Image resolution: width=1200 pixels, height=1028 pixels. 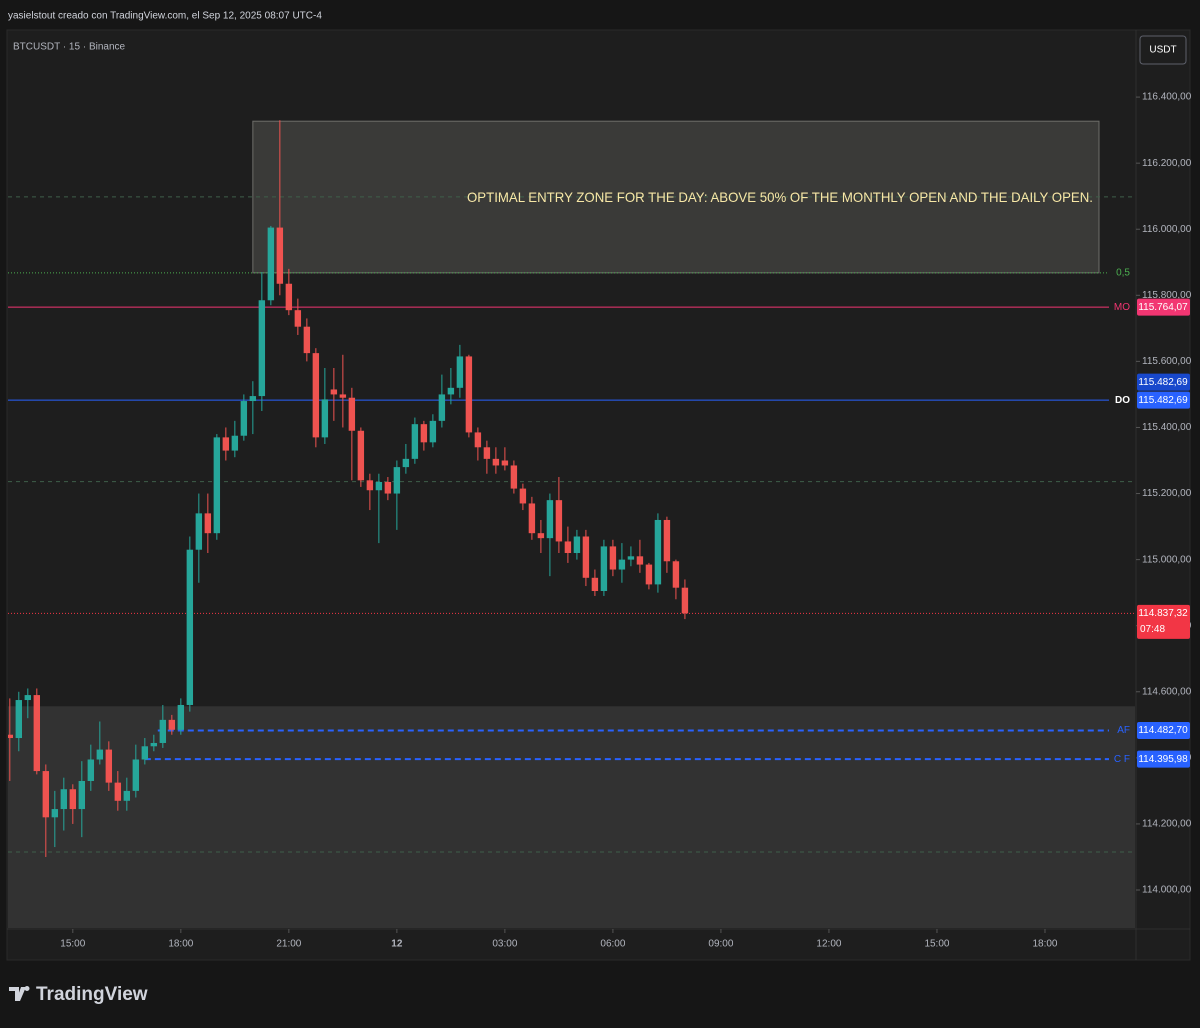 What do you see at coordinates (828, 944) in the screenshot?
I see `x-tick-label: 12:00` at bounding box center [828, 944].